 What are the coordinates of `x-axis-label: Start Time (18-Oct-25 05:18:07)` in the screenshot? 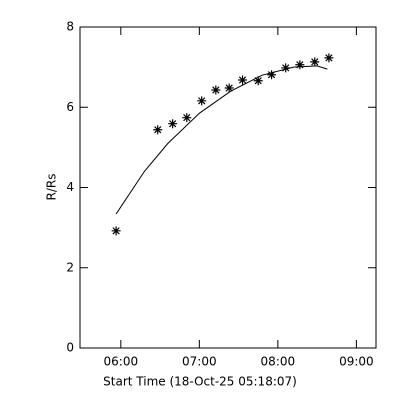 It's located at (200, 382).